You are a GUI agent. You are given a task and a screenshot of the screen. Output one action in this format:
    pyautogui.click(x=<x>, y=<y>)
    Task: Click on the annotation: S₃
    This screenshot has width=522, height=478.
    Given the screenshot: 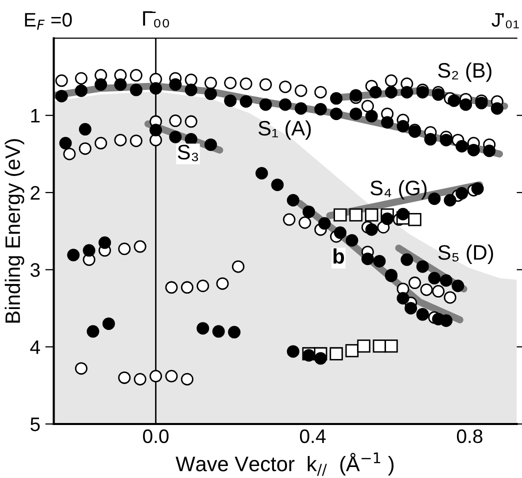 What is the action you would take?
    pyautogui.click(x=188, y=153)
    